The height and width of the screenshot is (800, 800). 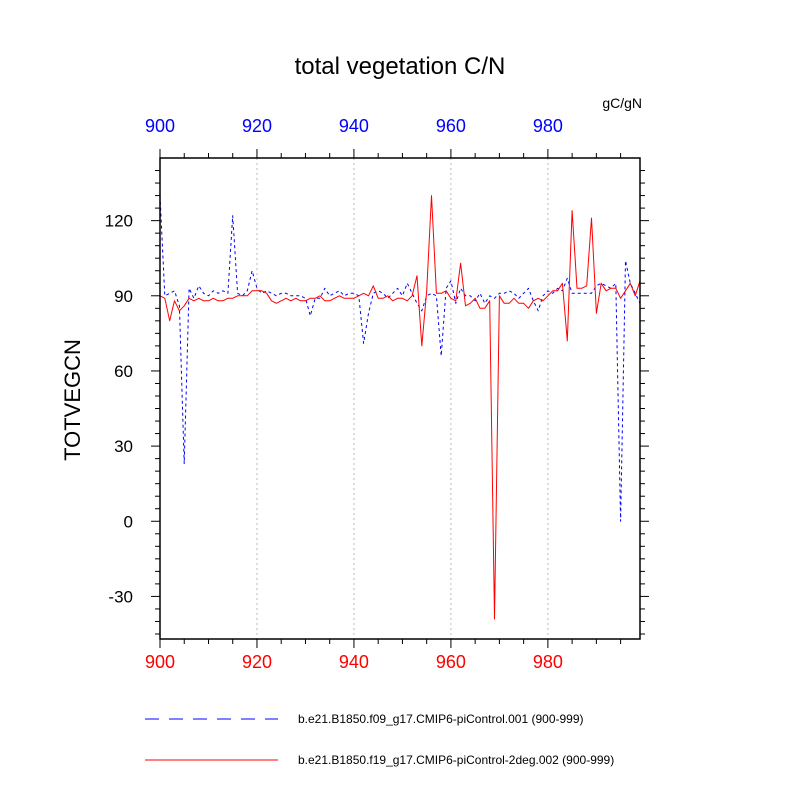 What do you see at coordinates (72, 400) in the screenshot?
I see `y-axis-label: TOTVEGCN` at bounding box center [72, 400].